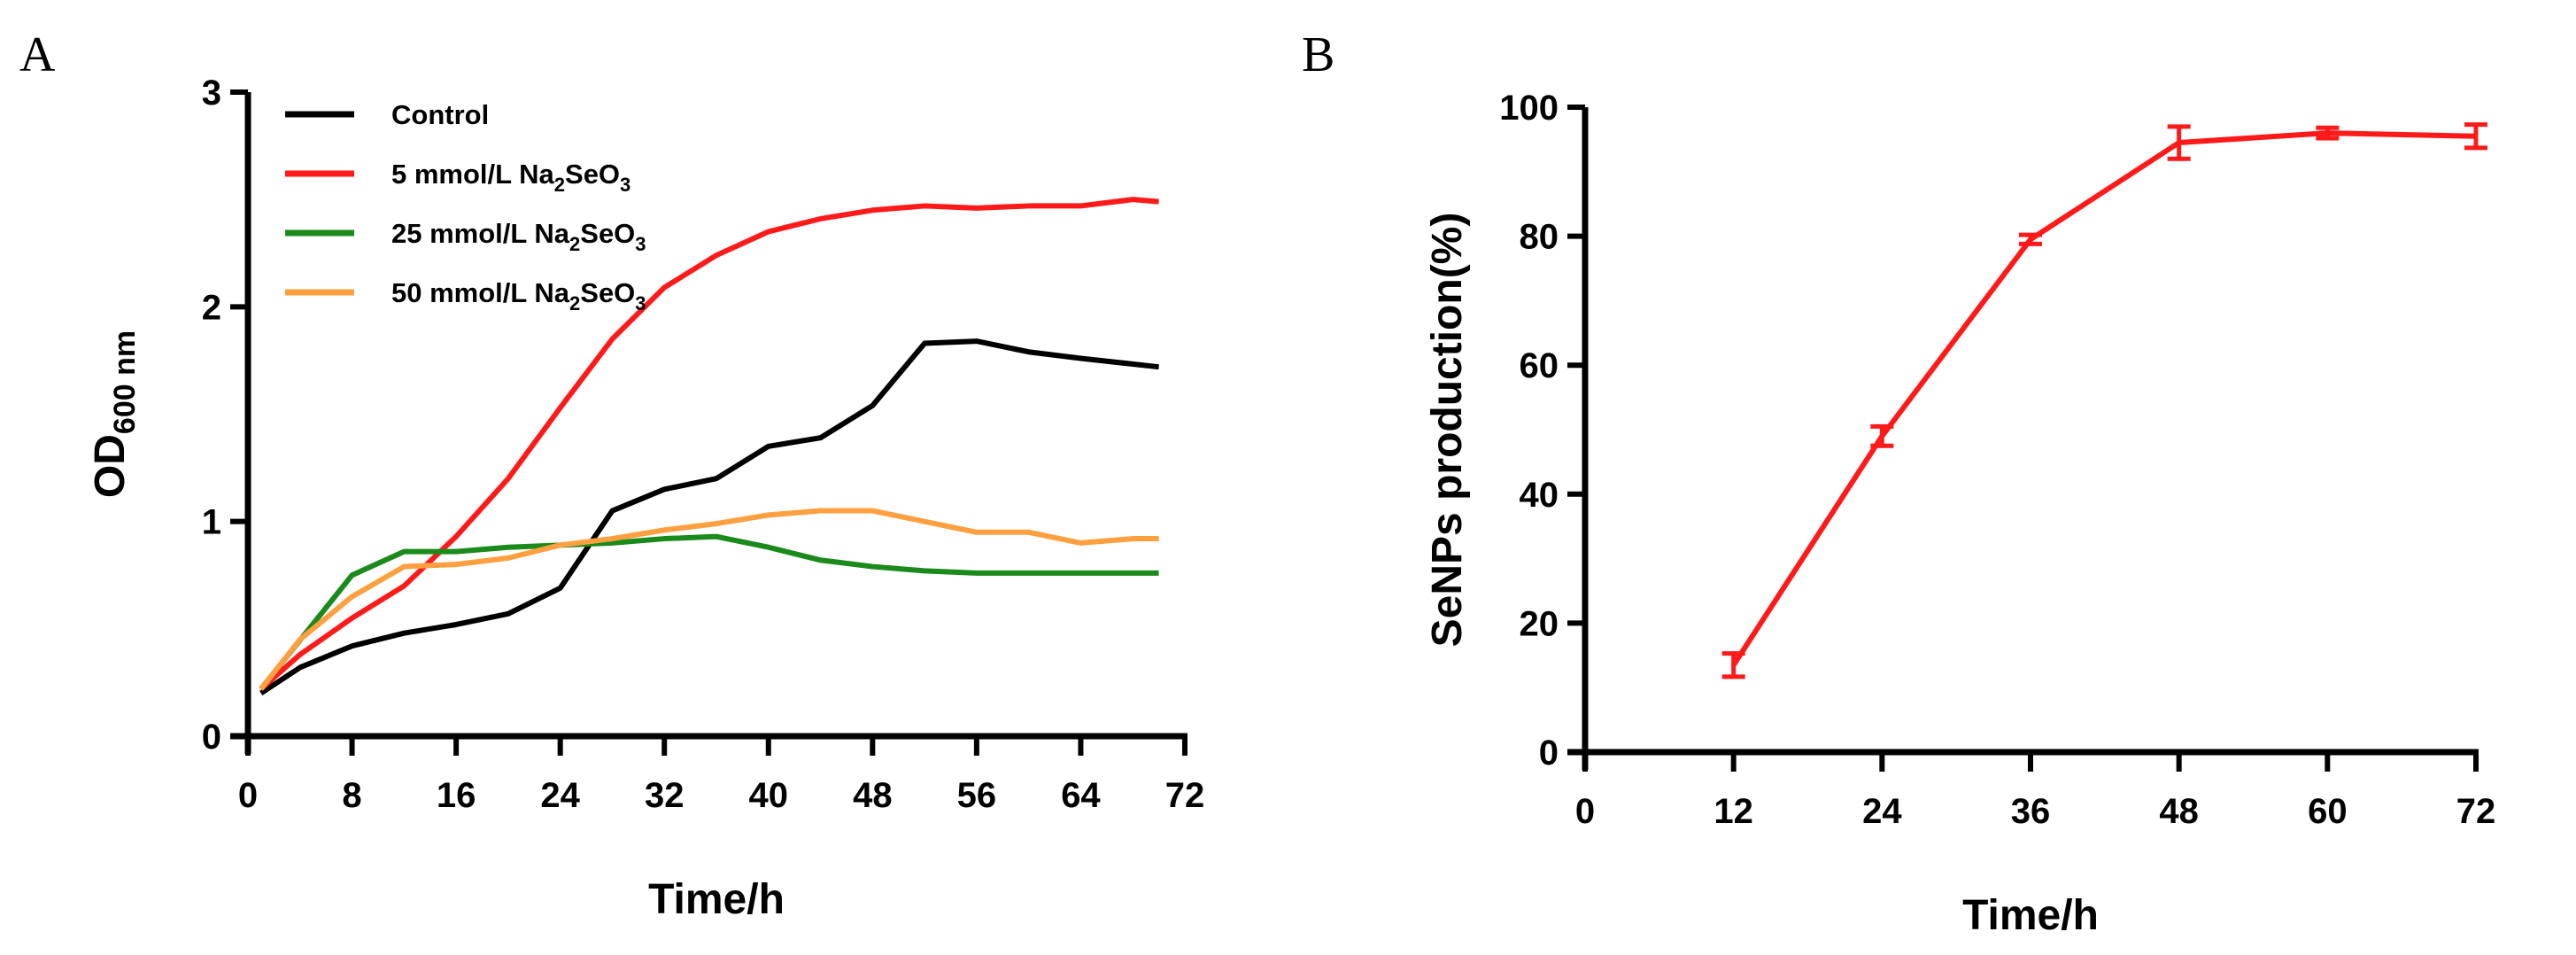 The width and height of the screenshot is (2576, 955). I want to click on x-tick-label: 64, so click(1081, 795).